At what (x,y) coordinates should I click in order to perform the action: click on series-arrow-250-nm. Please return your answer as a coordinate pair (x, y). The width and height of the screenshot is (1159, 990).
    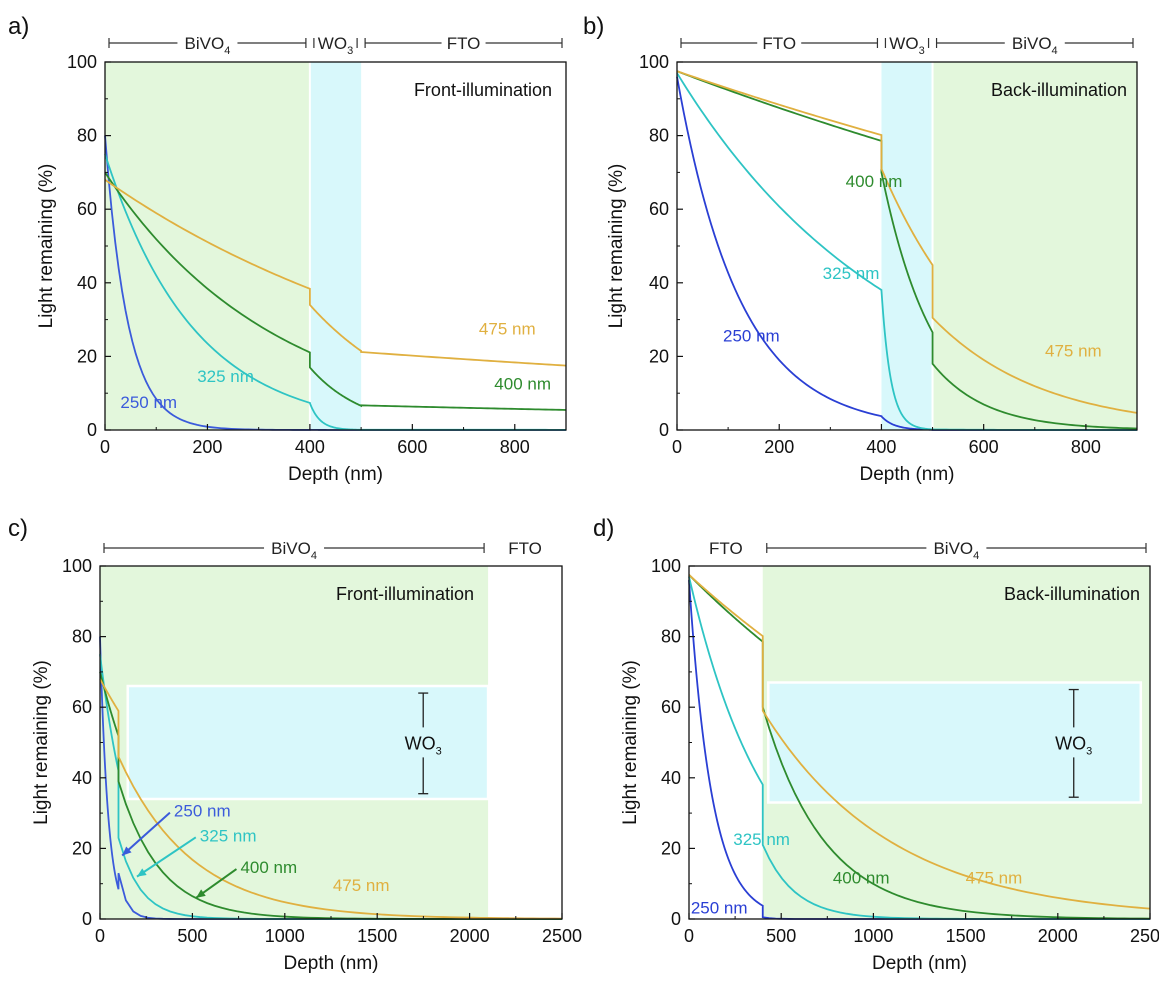
    Looking at the image, I should click on (146, 834).